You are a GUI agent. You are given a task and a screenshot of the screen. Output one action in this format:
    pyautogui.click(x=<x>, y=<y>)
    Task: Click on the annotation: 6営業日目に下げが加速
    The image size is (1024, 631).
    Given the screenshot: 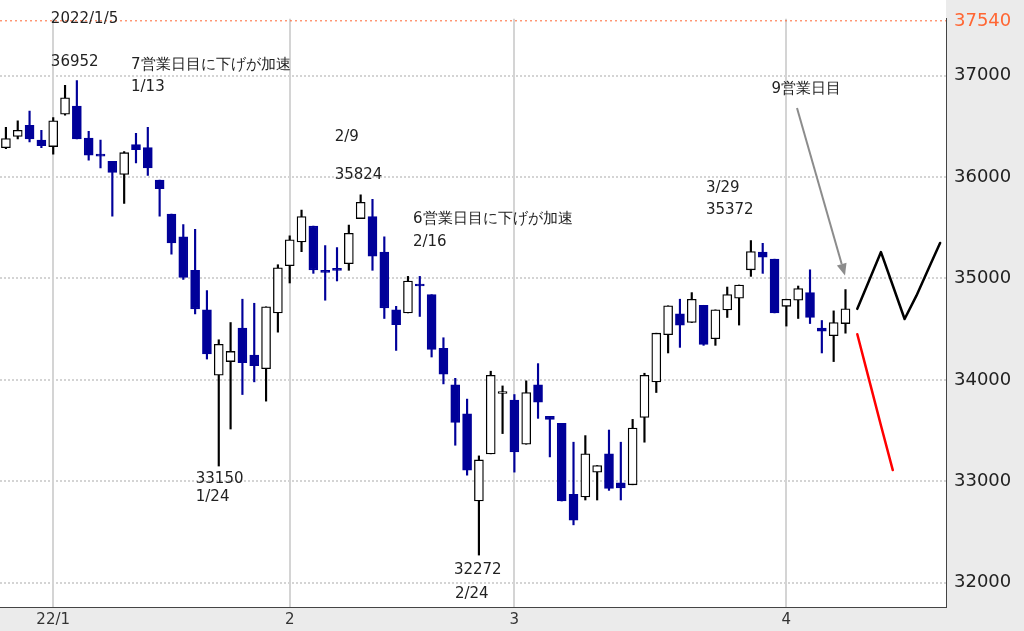 What is the action you would take?
    pyautogui.click(x=492, y=218)
    